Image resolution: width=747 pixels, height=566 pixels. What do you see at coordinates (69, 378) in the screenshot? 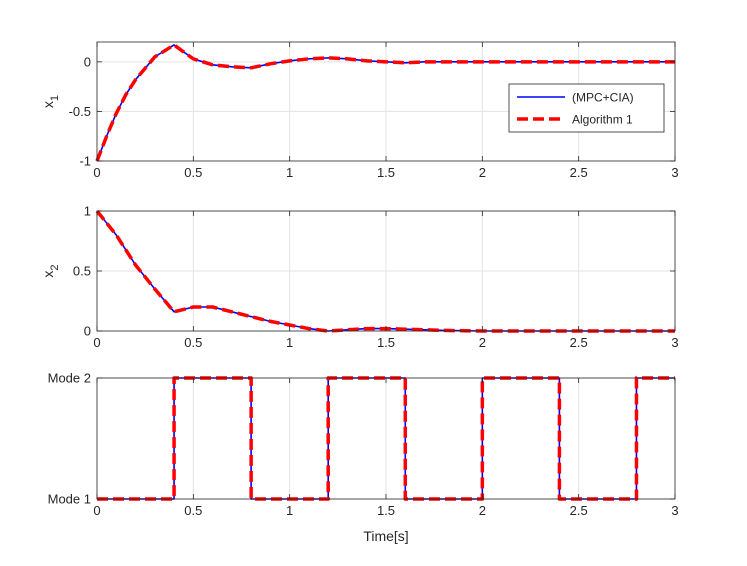
I see `y-tick-label: Mode 2` at bounding box center [69, 378].